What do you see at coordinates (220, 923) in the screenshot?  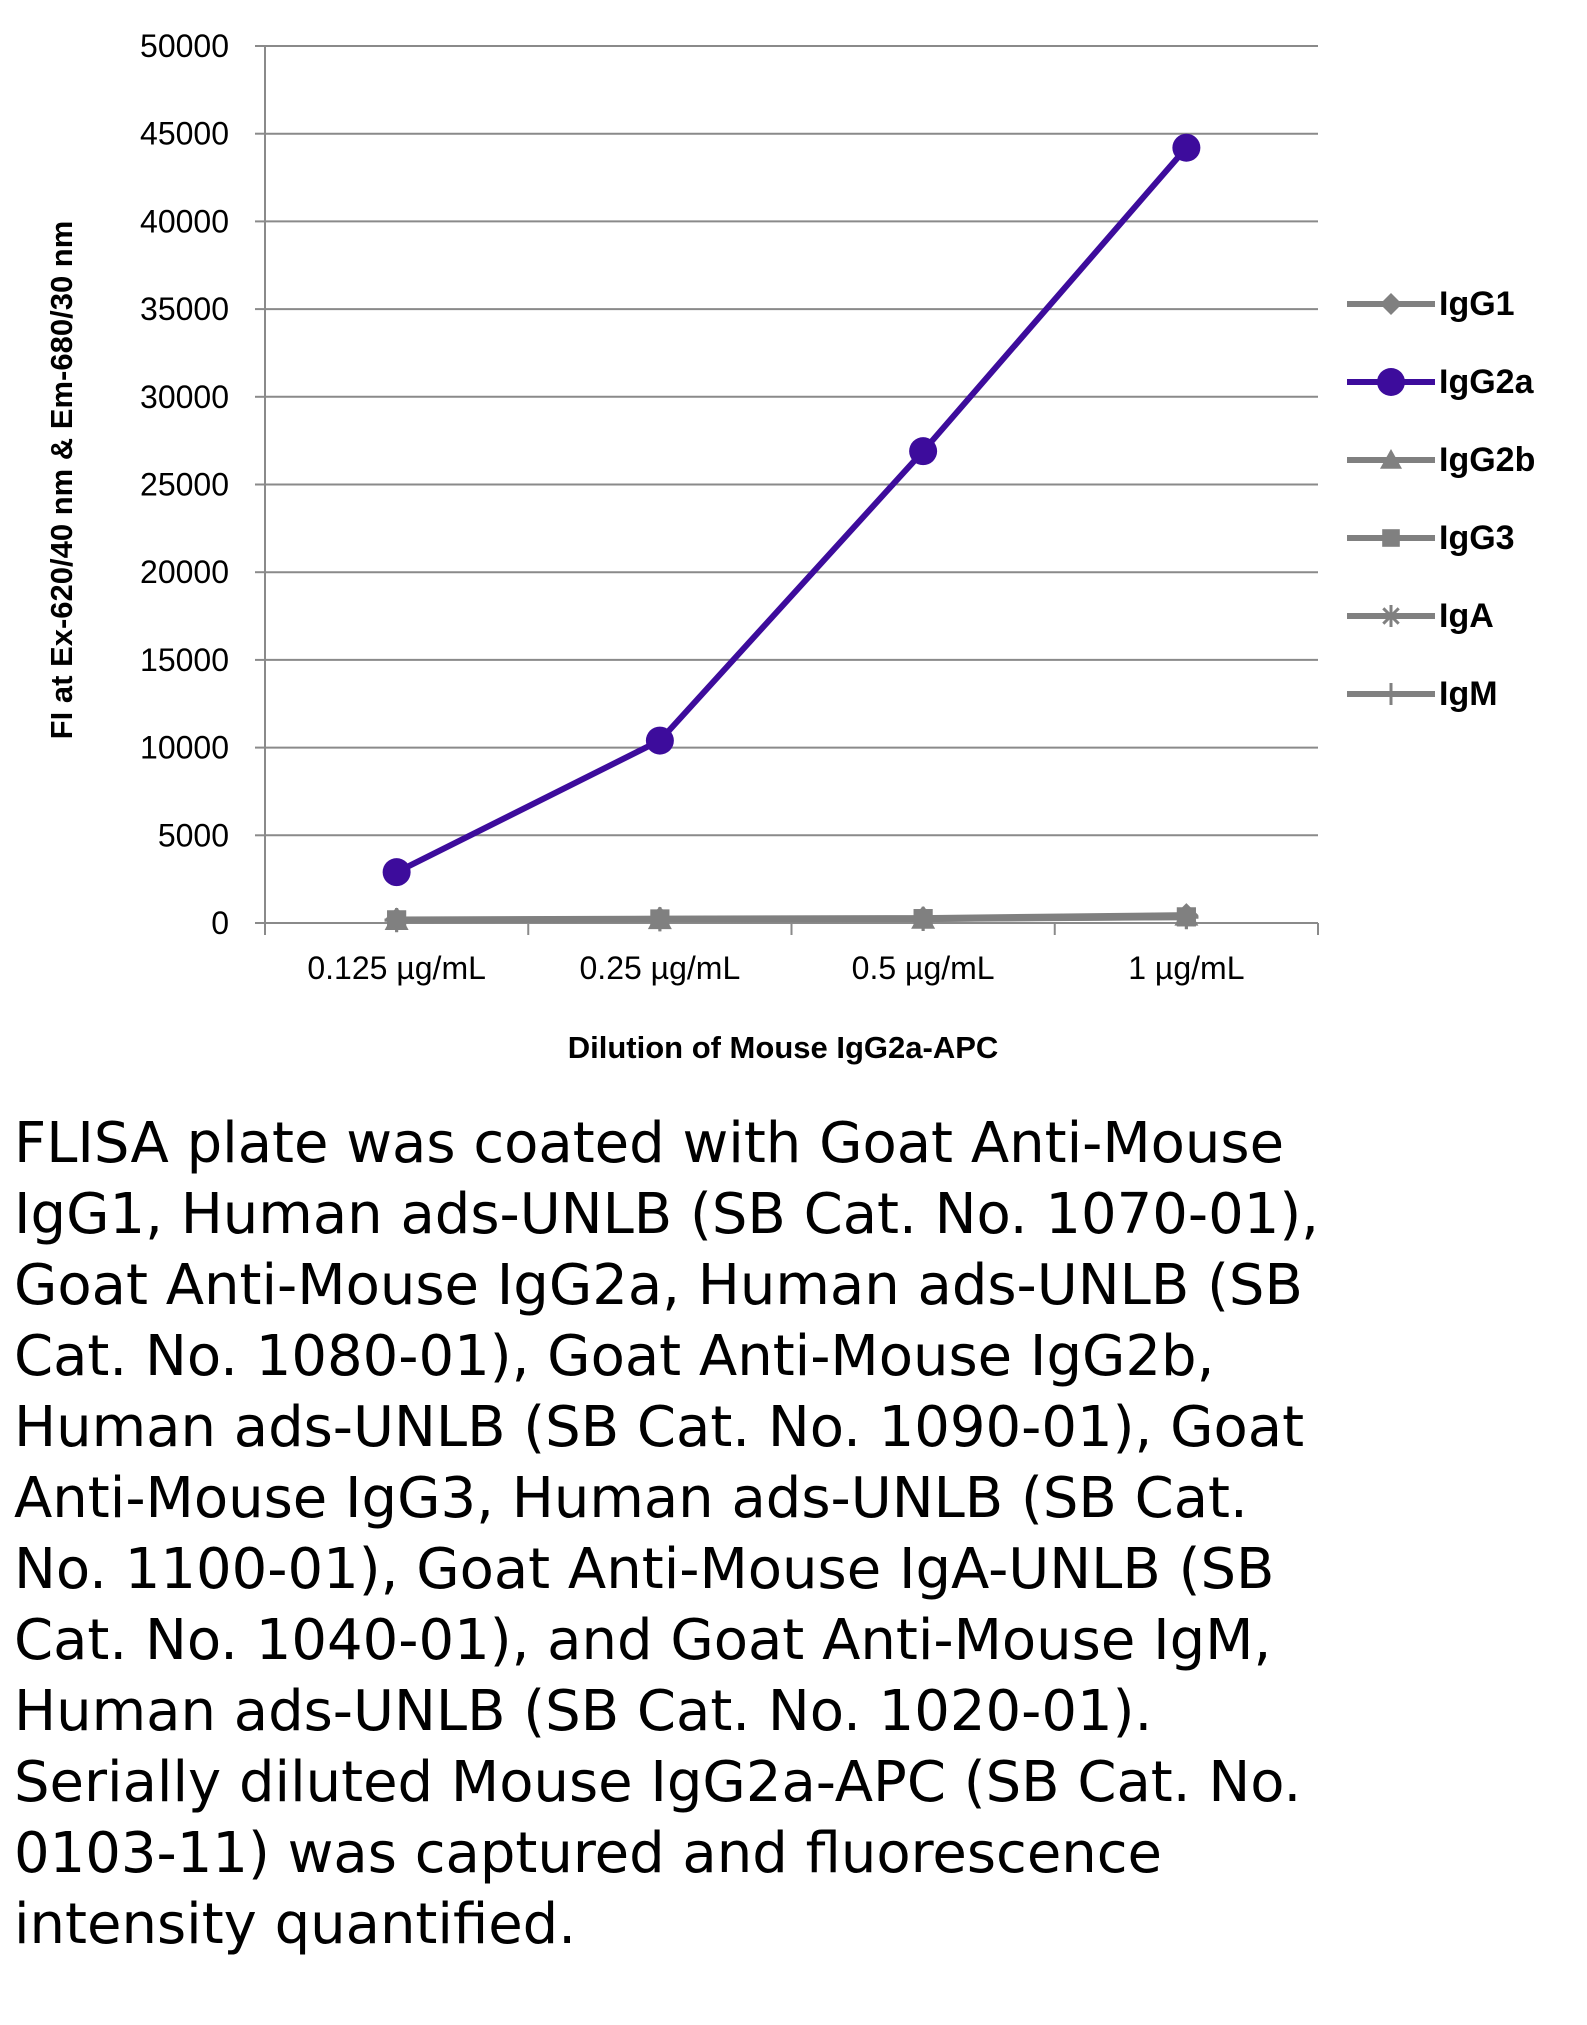 I see `y-tick-label: 0` at bounding box center [220, 923].